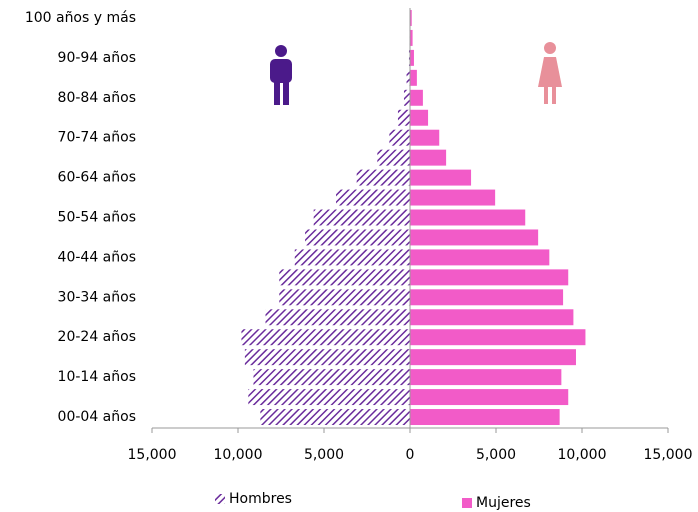  I want to click on y-tick-label: 60-64 años, so click(97, 178).